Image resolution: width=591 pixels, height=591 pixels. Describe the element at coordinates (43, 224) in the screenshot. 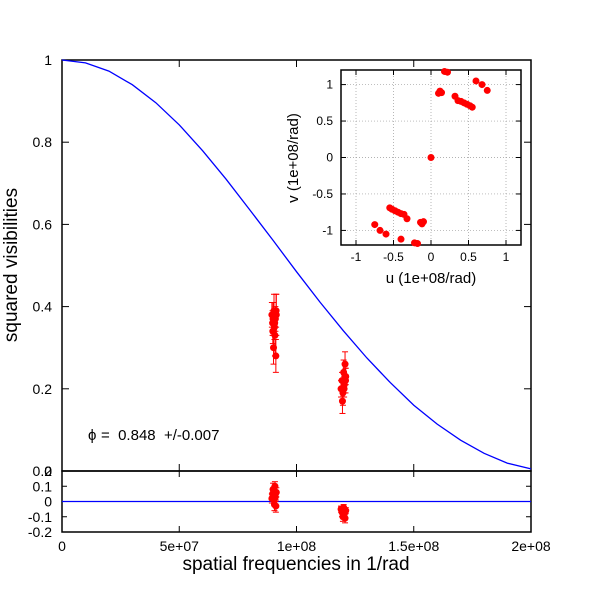

I see `main-y-tick-label: 0.6` at that location.